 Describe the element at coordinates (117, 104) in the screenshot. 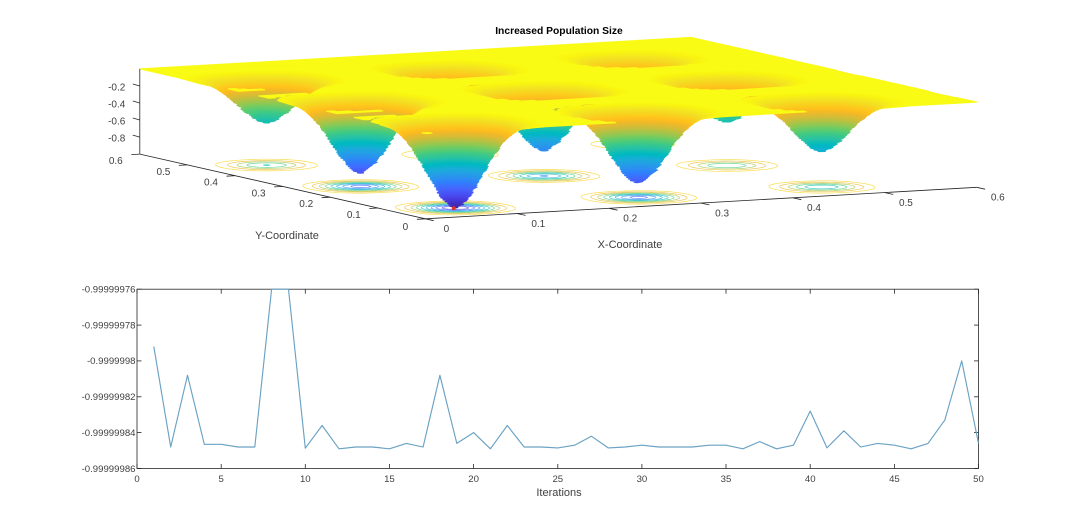

I see `svg-text: -0.4` at that location.